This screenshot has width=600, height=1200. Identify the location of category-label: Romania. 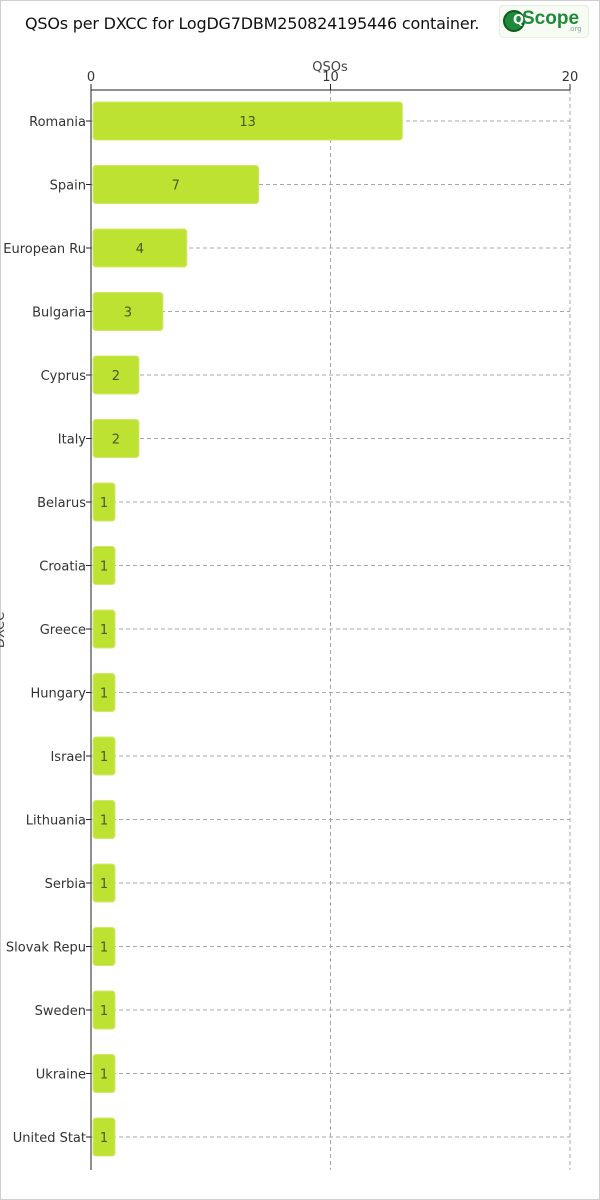
(57, 122).